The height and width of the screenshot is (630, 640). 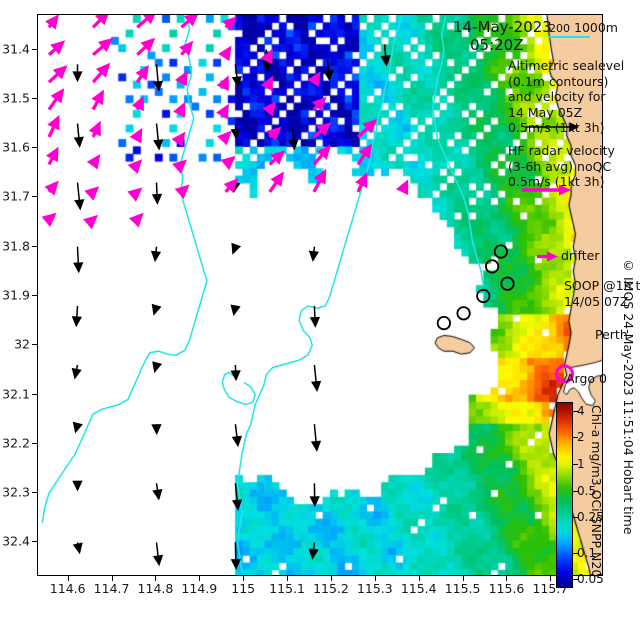 What do you see at coordinates (16, 147) in the screenshot?
I see `y-tick-label: 31.6` at bounding box center [16, 147].